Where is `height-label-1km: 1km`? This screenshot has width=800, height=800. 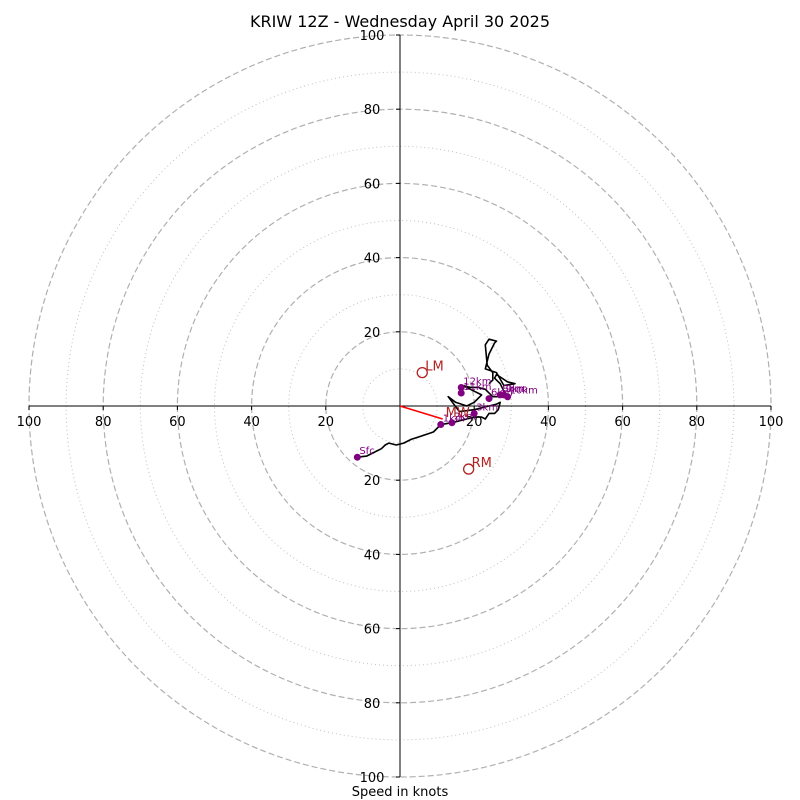
height-label-1km: 1km is located at coordinates (454, 419).